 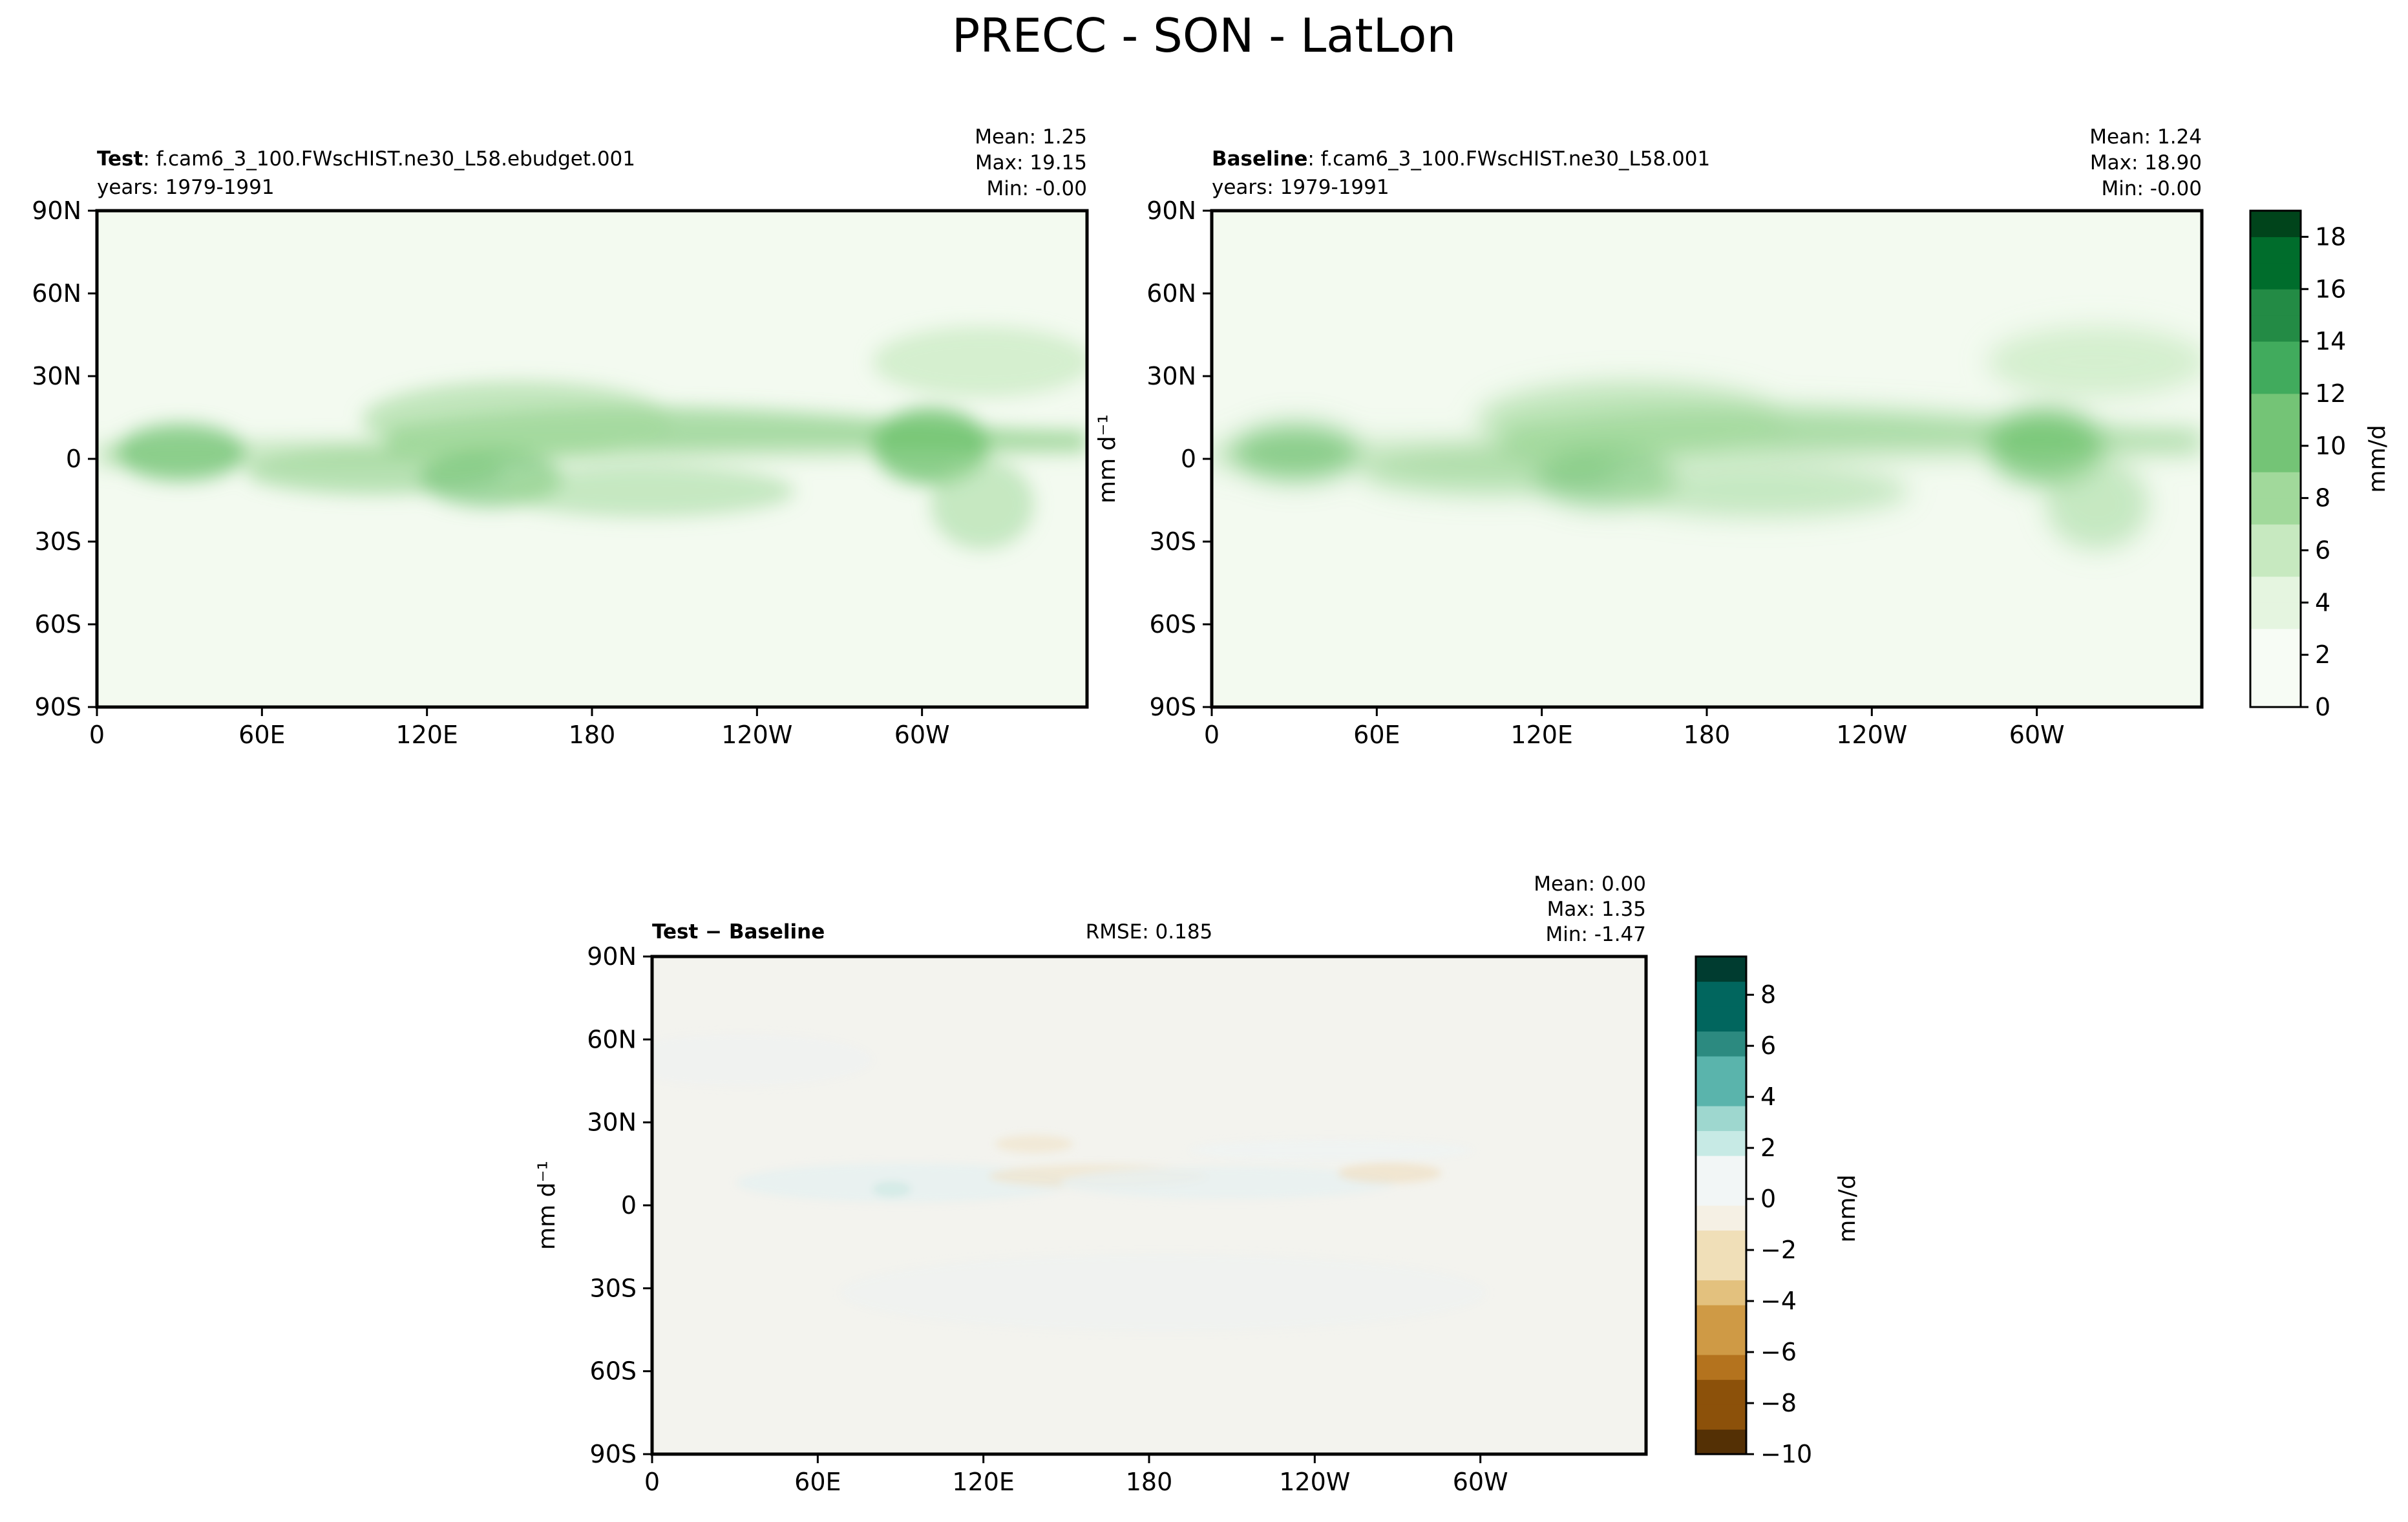 What do you see at coordinates (761, 932) in the screenshot?
I see `panel-diff-title-text: − Baseline` at bounding box center [761, 932].